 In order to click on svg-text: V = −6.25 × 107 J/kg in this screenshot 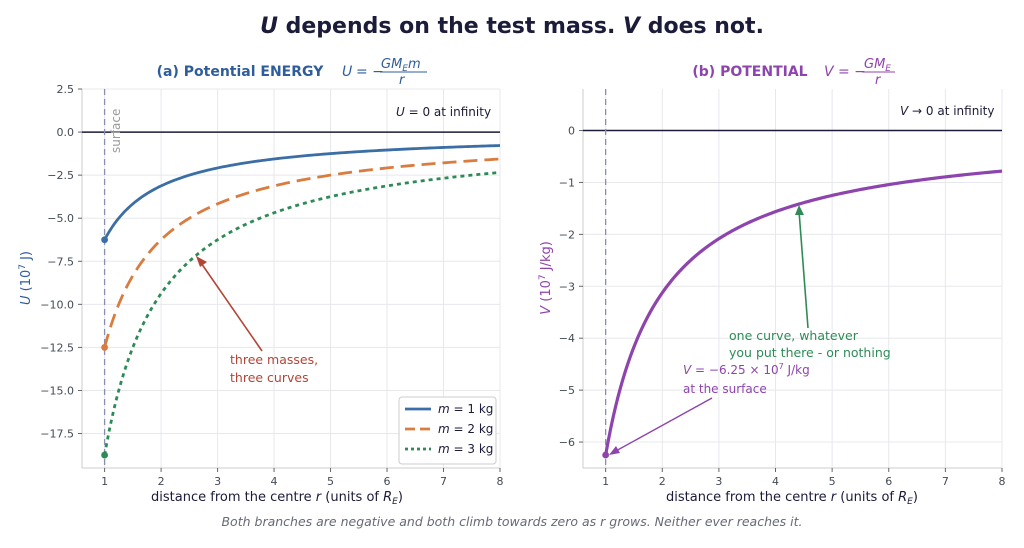, I will do `click(746, 369)`.